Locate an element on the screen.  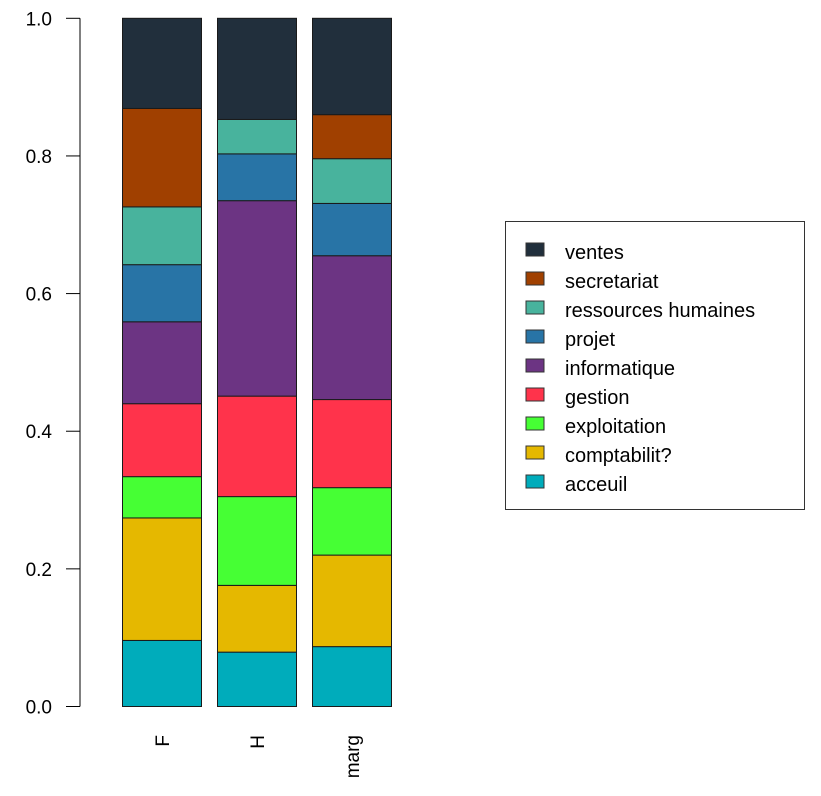
bar-segment-F-projet is located at coordinates (162, 293).